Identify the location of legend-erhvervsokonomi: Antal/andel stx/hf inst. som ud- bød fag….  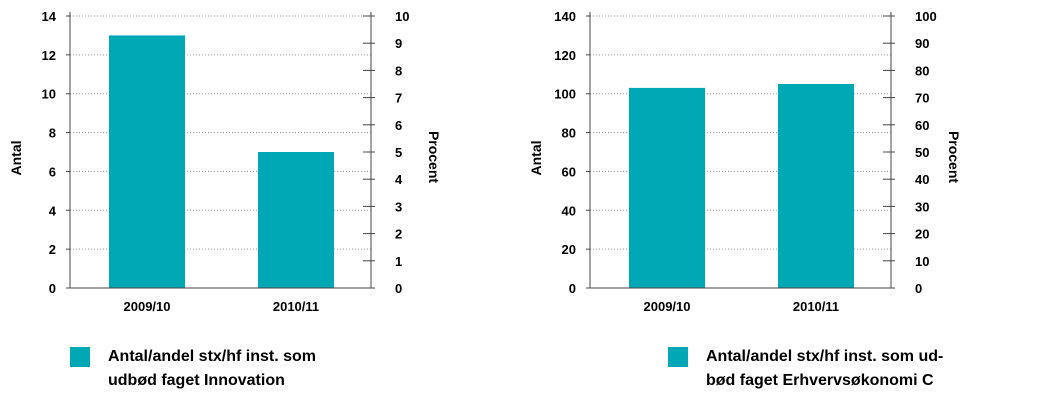
(805, 369).